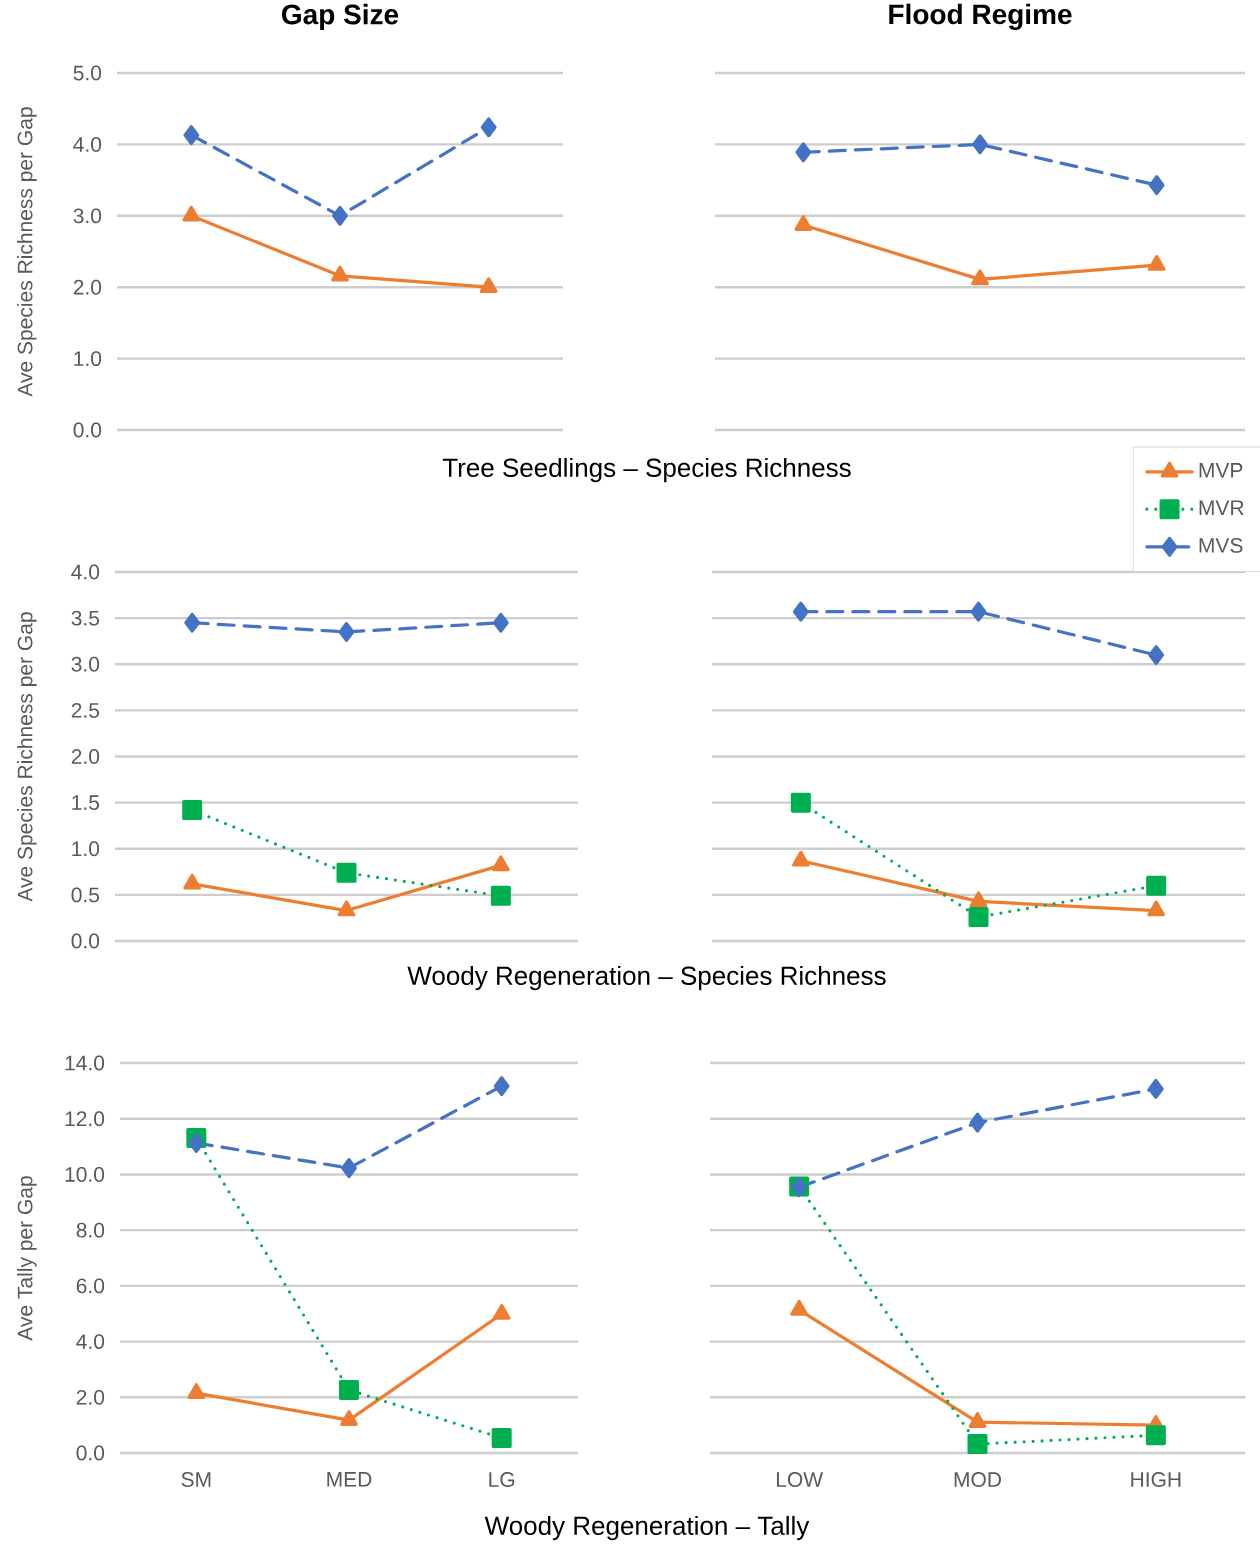 The width and height of the screenshot is (1260, 1547). I want to click on x-axis-title: Woody Regeneration – Tally, so click(647, 1528).